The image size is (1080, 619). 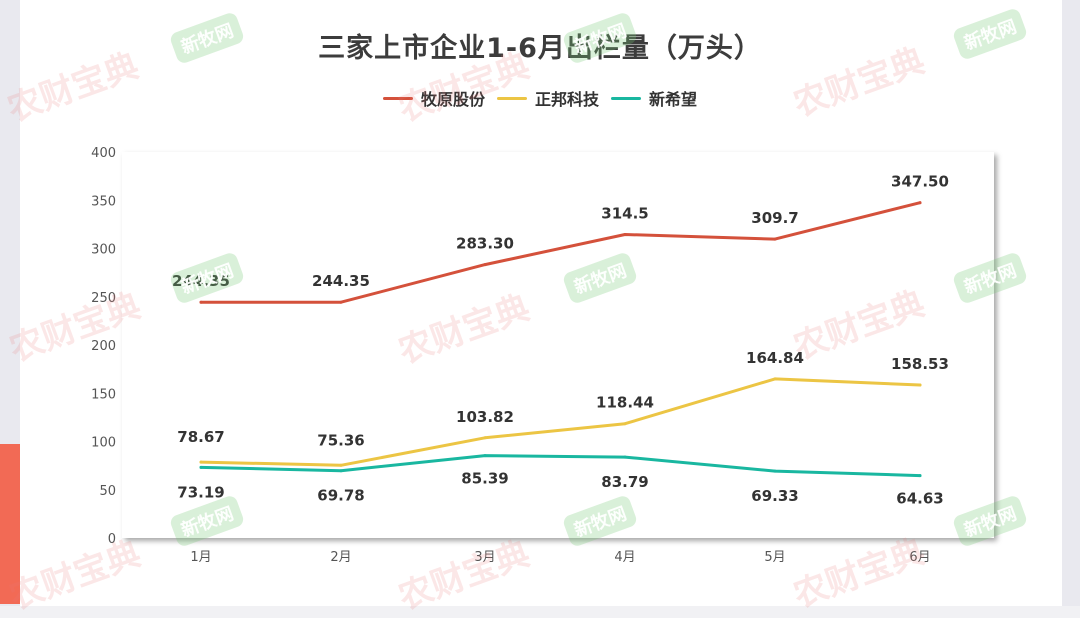 I want to click on data-label-xinxiwang: 69.33, so click(x=774, y=496).